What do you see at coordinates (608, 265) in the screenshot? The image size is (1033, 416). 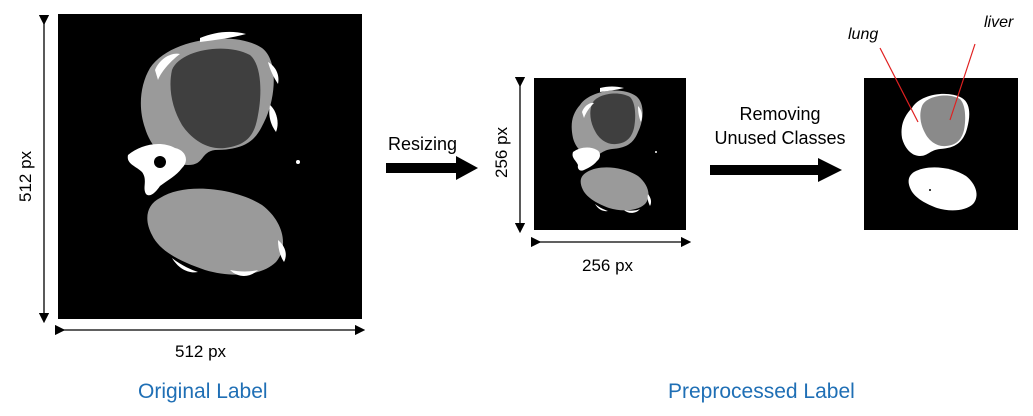 I see `resized-width-label: 256 px` at bounding box center [608, 265].